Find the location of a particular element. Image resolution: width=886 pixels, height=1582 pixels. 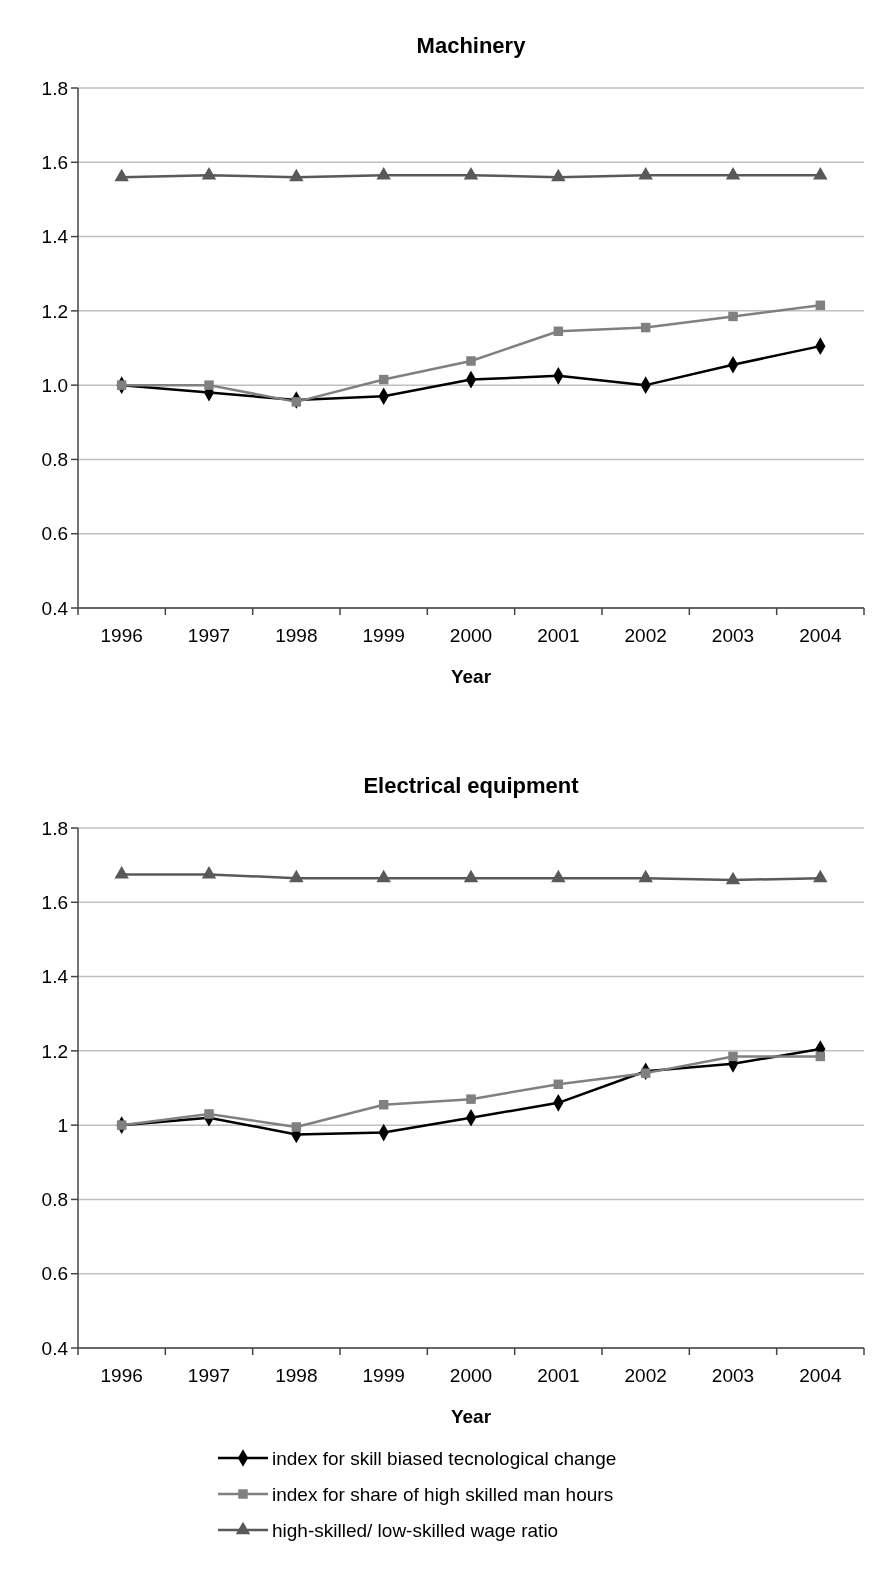

legend-label: index for share of high skilled man hours is located at coordinates (443, 1494).